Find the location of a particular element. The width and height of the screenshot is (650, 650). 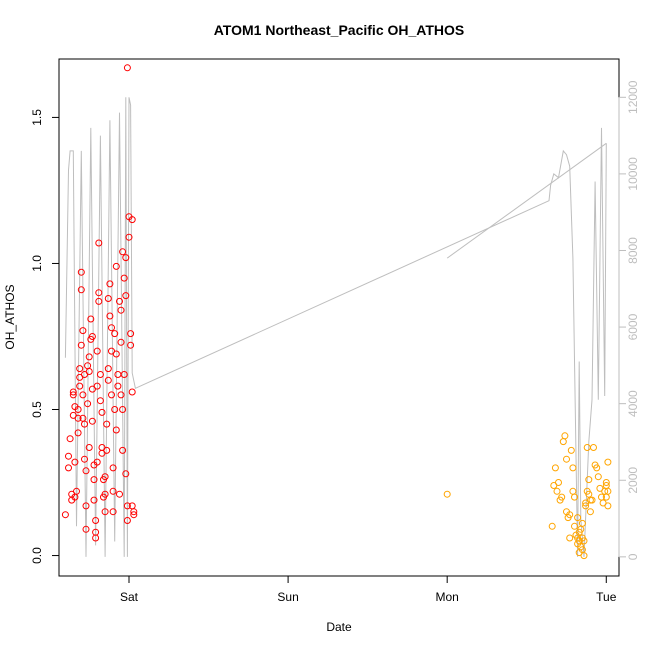

y-tick-label-right: 12000 is located at coordinates (633, 97).